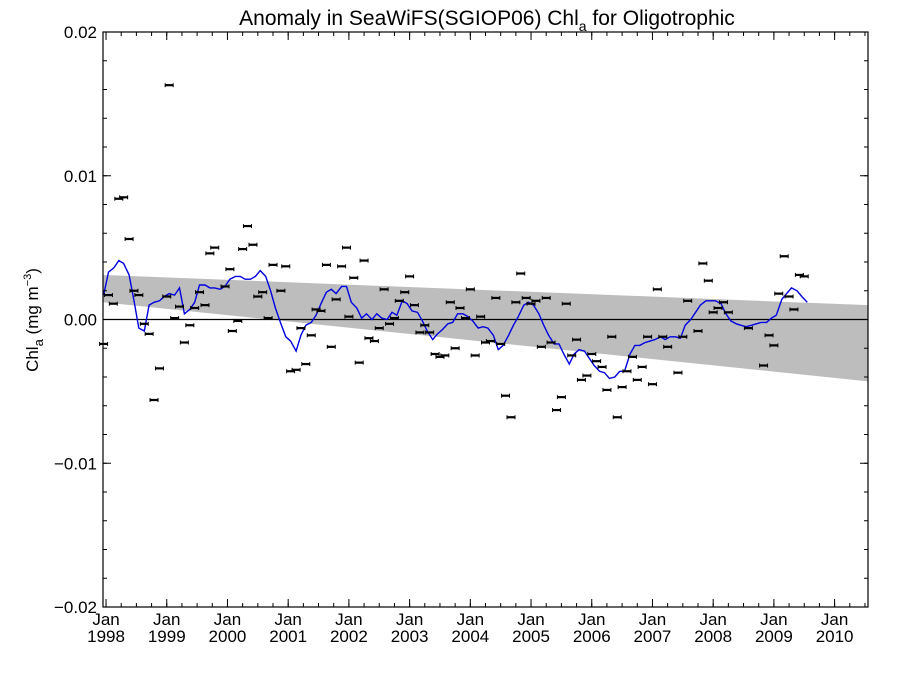 The image size is (900, 675). I want to click on smoothed-line-layer, so click(455, 319).